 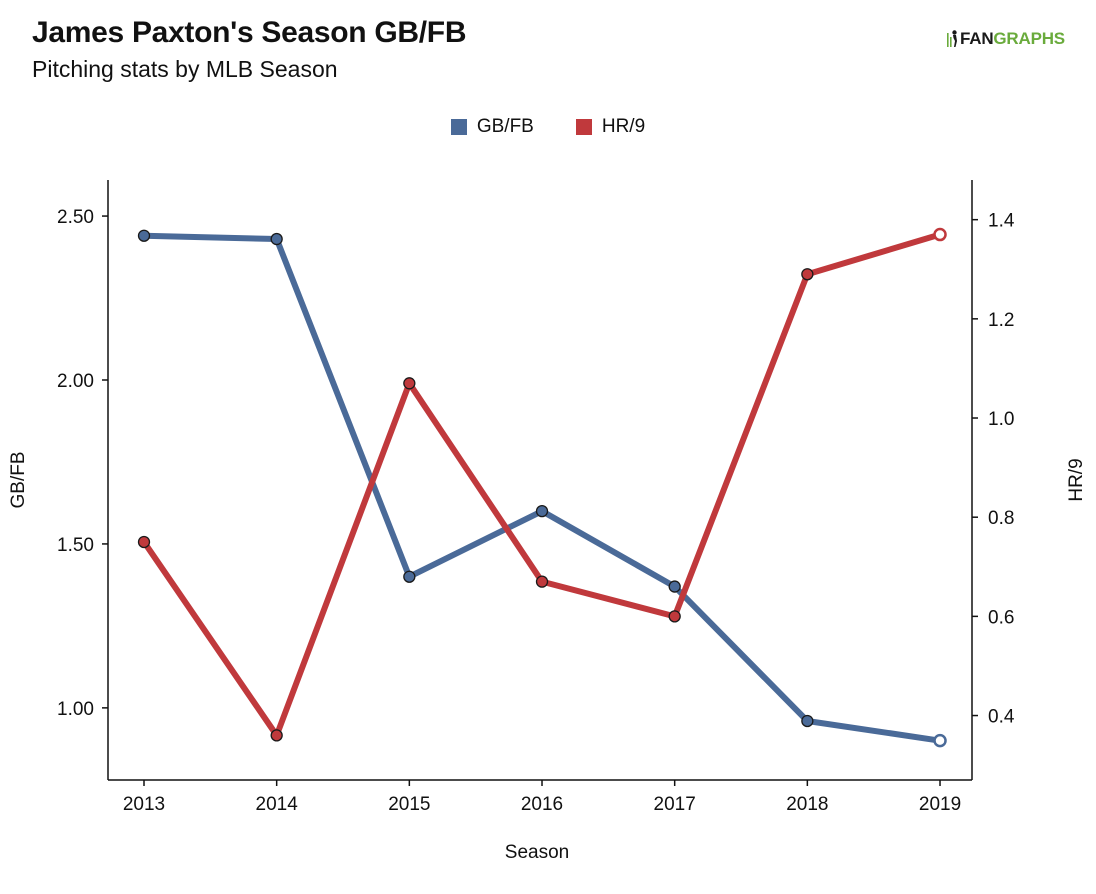 What do you see at coordinates (458, 127) in the screenshot?
I see `legend-swatch-gbfb` at bounding box center [458, 127].